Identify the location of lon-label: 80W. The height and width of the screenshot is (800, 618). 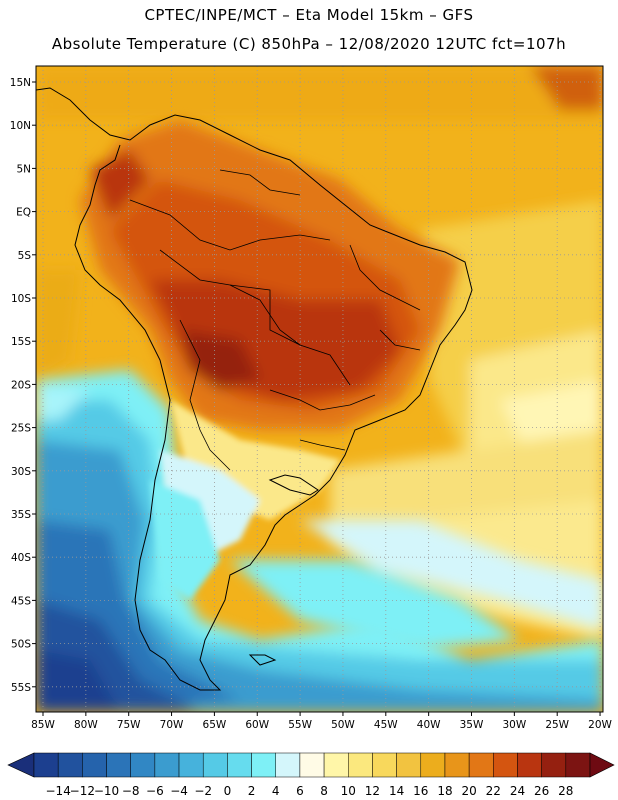
(86, 725).